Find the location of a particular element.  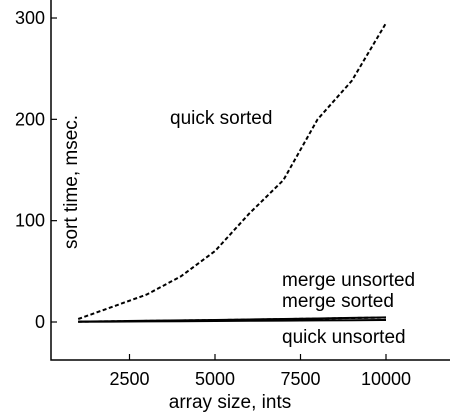

x-tick-label: 10000 is located at coordinates (386, 379).